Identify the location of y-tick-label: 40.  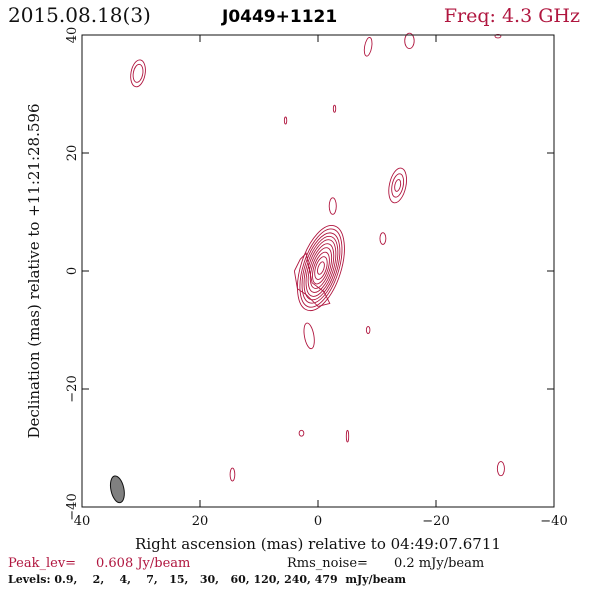
(72, 35).